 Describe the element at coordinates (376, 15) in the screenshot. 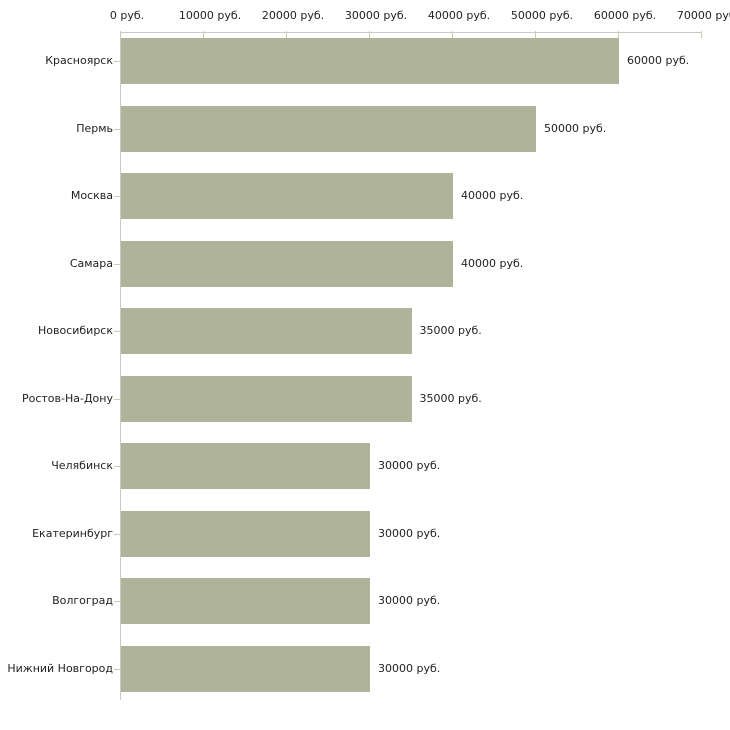

I see `x-axis-tick-label: 30000 руб.` at that location.